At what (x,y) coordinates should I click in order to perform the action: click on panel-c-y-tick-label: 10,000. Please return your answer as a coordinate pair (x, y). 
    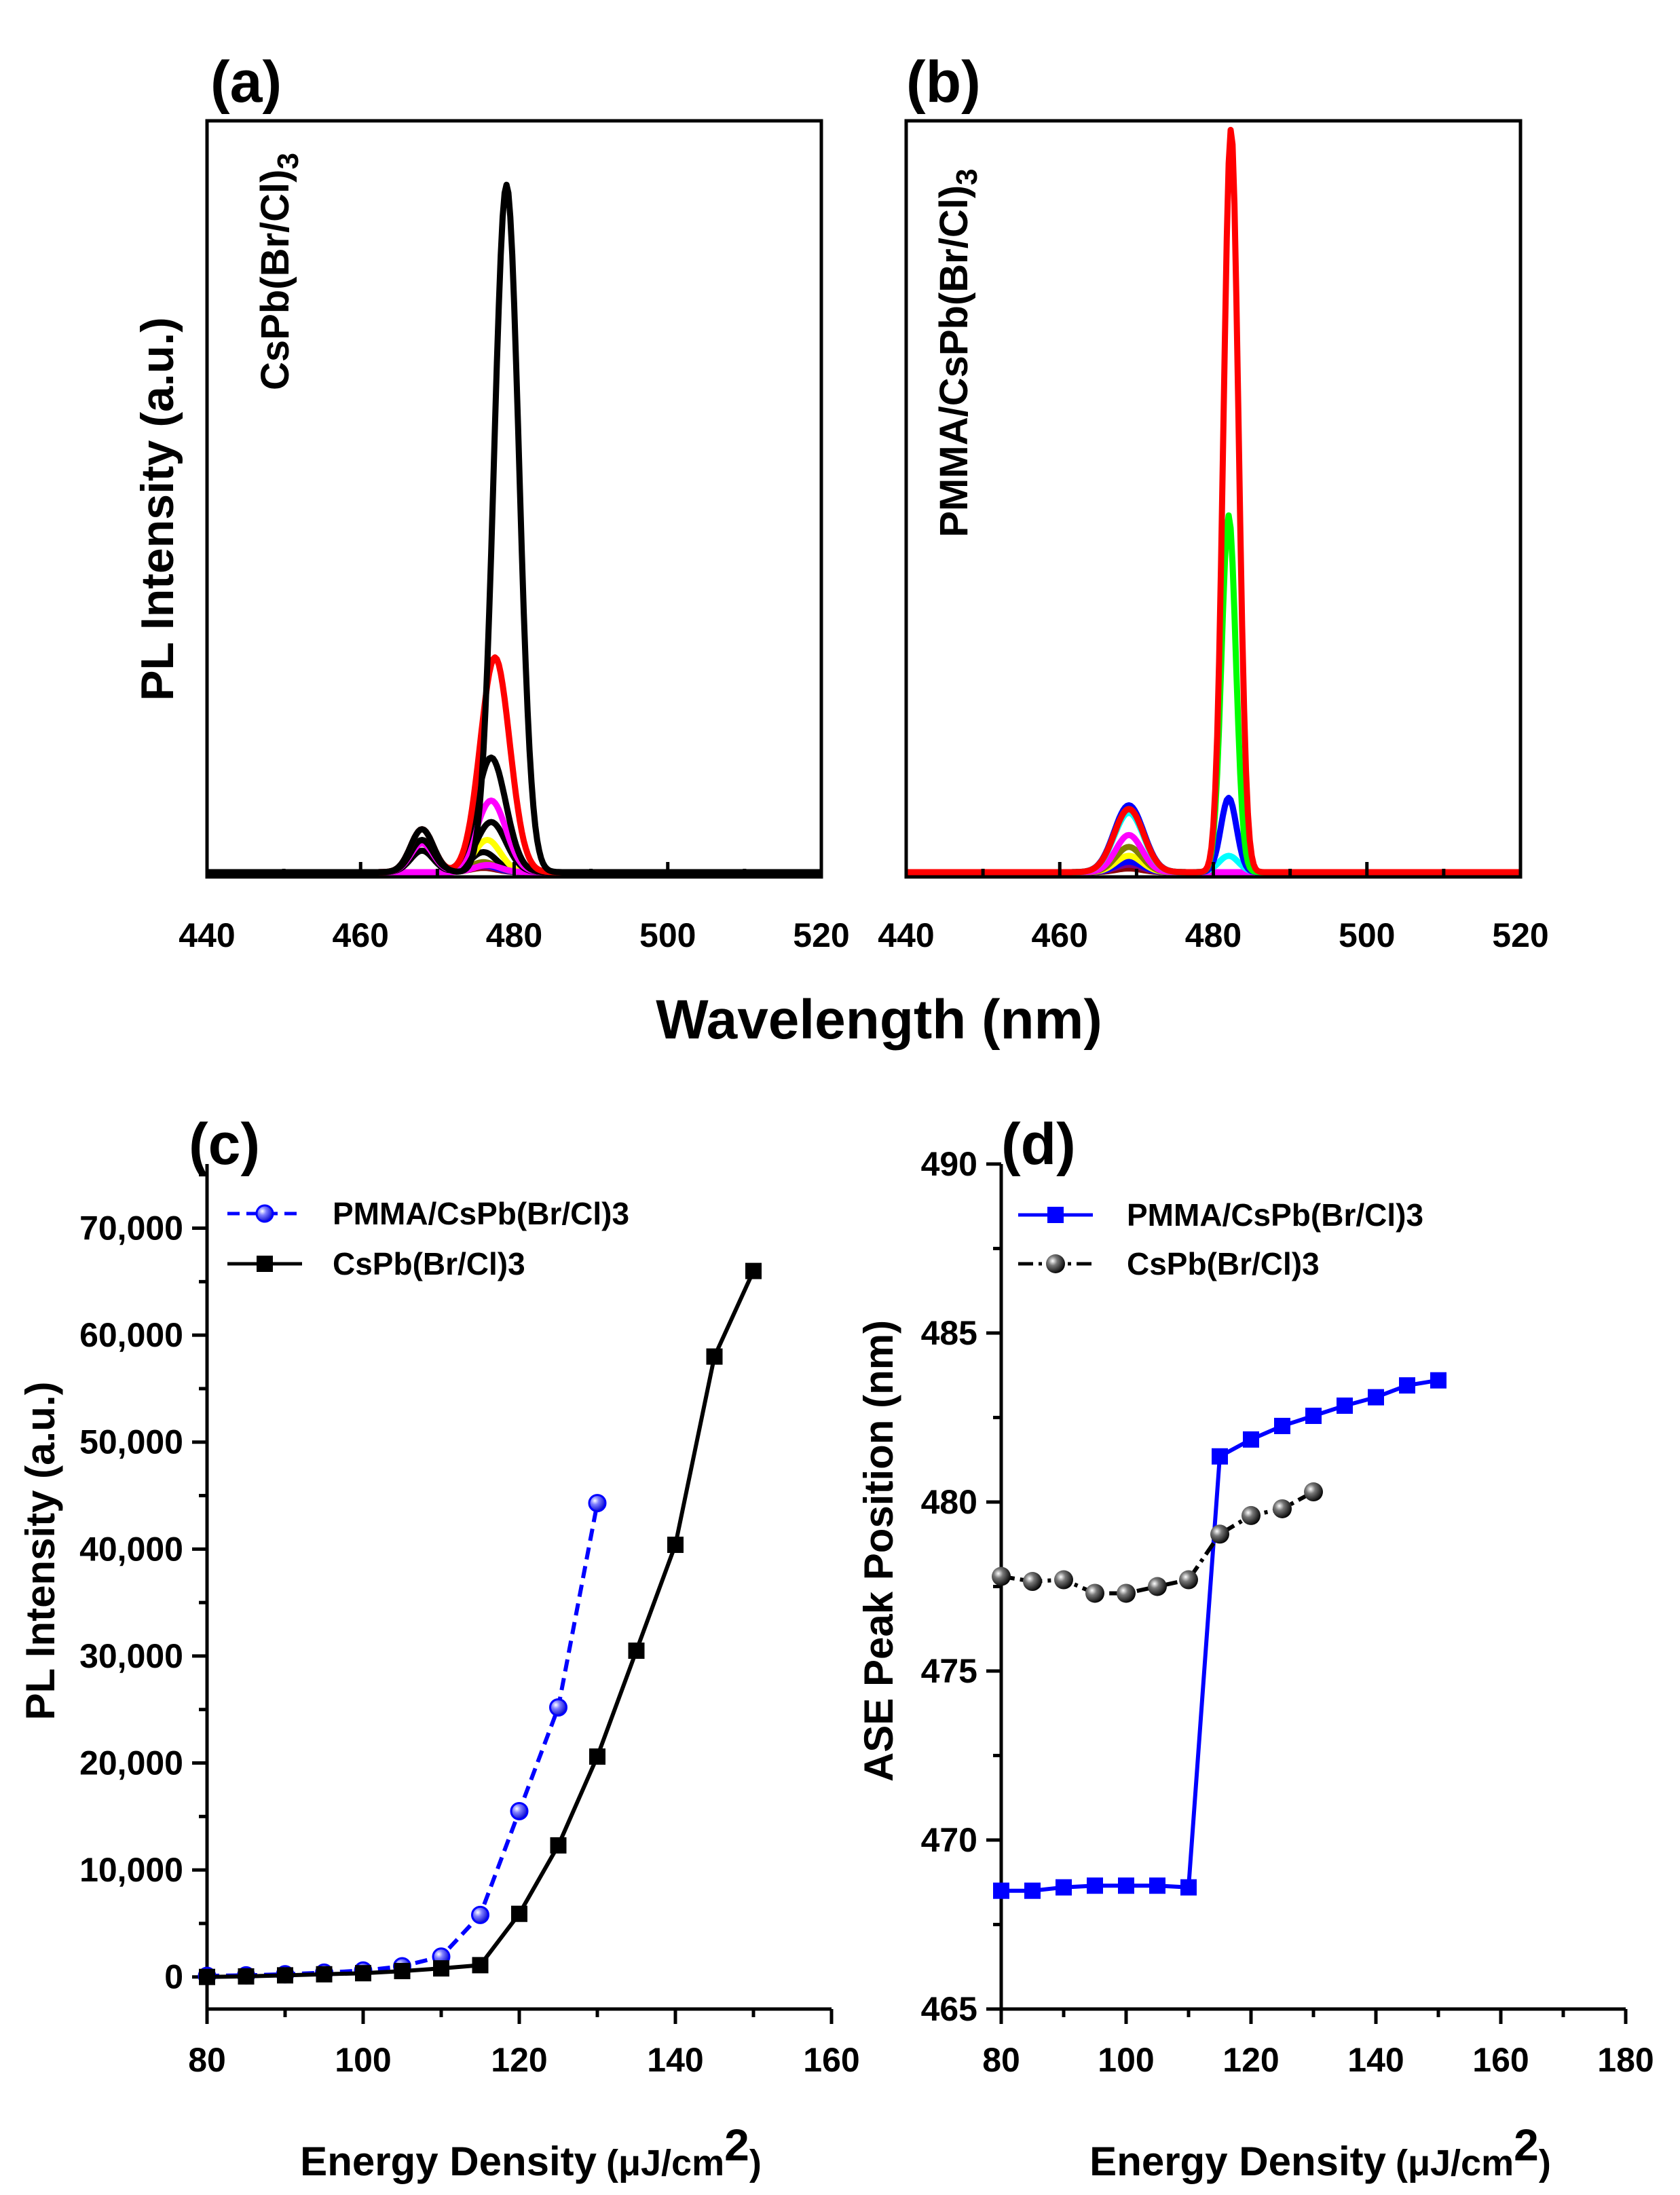
    Looking at the image, I should click on (131, 1870).